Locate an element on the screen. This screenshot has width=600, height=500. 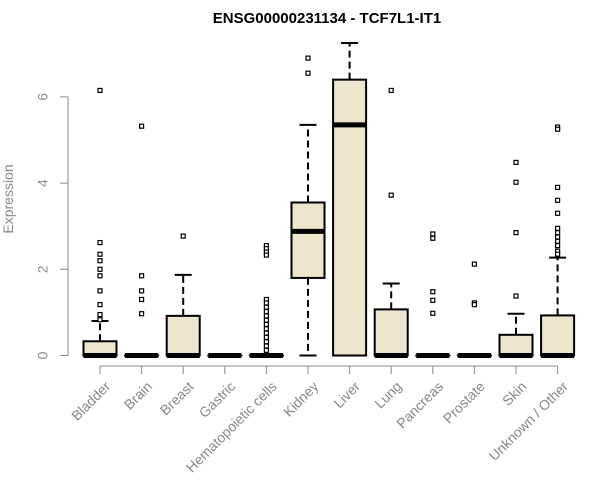
box-prostate is located at coordinates (474, 309).